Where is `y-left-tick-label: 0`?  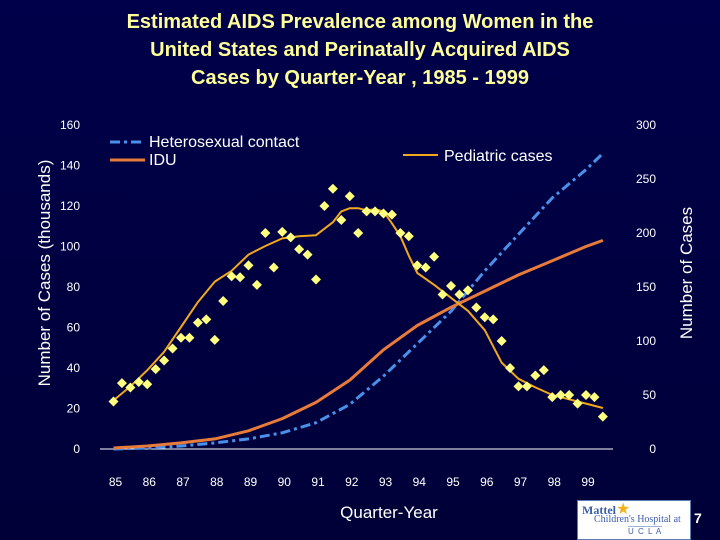
y-left-tick-label: 0 is located at coordinates (76, 449).